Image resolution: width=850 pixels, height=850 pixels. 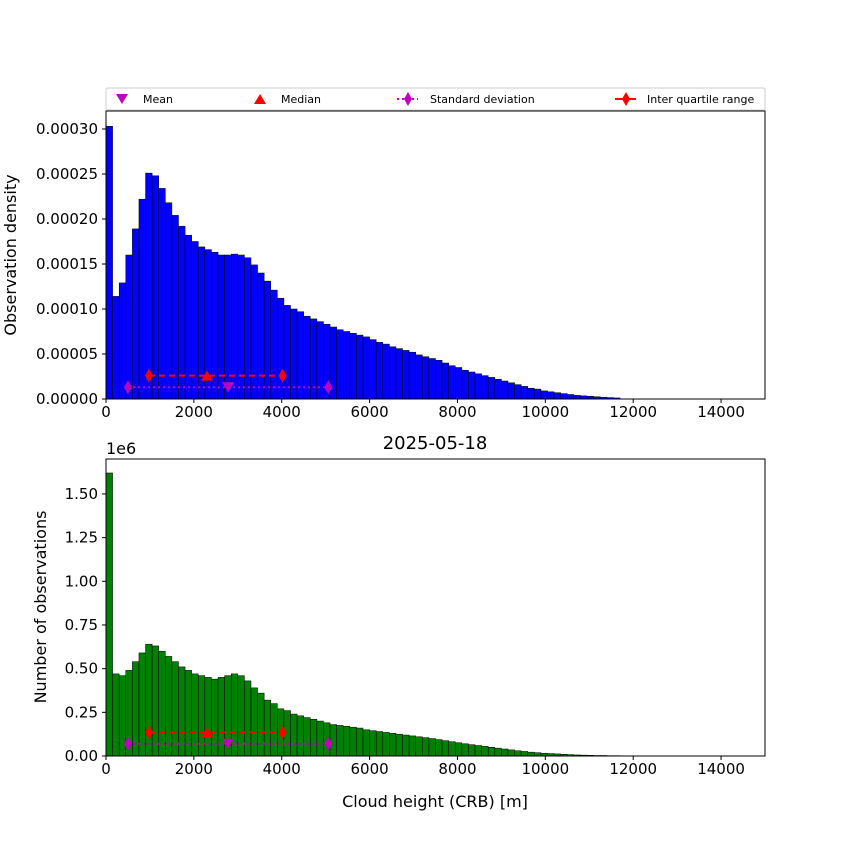 I want to click on legend-label-mean: Mean, so click(x=158, y=99).